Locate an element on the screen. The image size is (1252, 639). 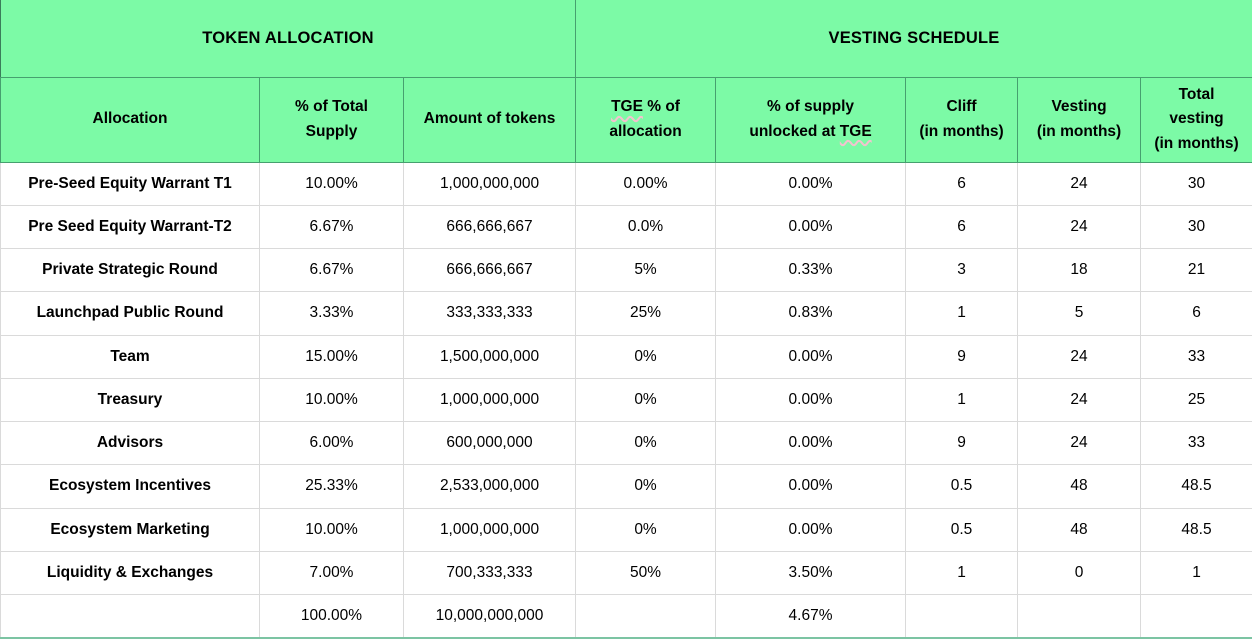
cell-allocation-name is located at coordinates (130, 616).